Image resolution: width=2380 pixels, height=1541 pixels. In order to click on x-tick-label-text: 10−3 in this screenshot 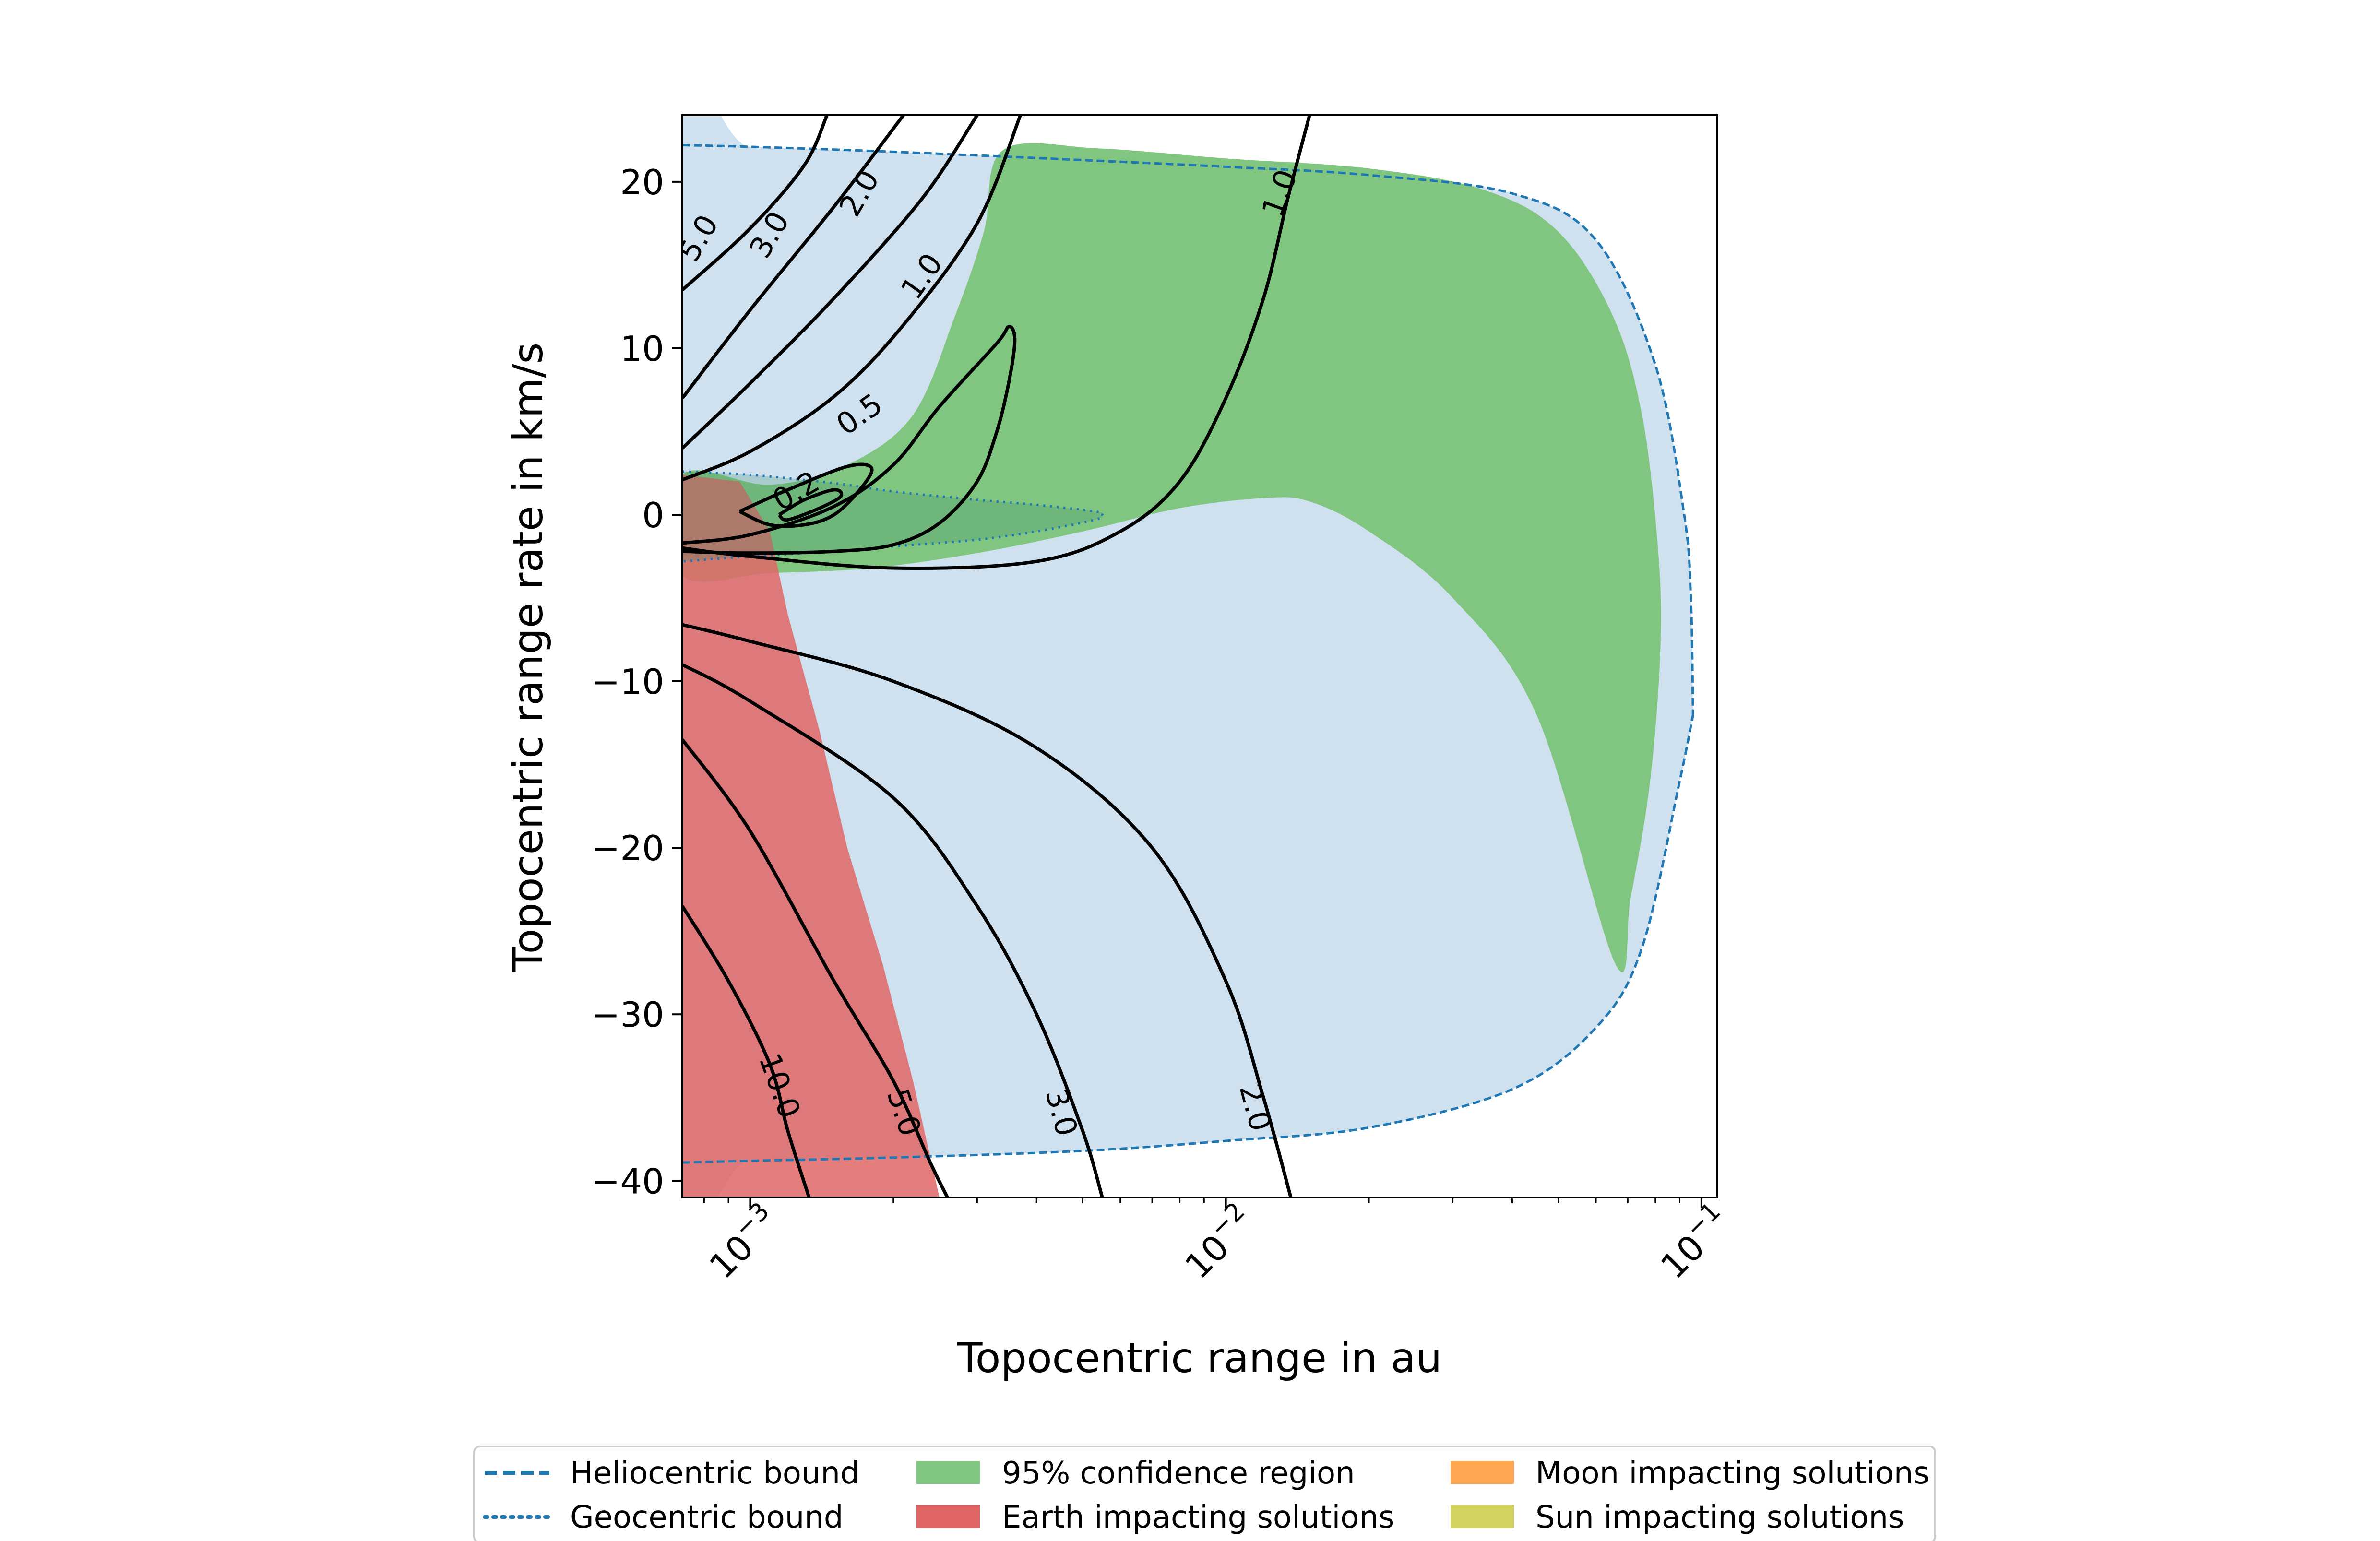, I will do `click(742, 1242)`.